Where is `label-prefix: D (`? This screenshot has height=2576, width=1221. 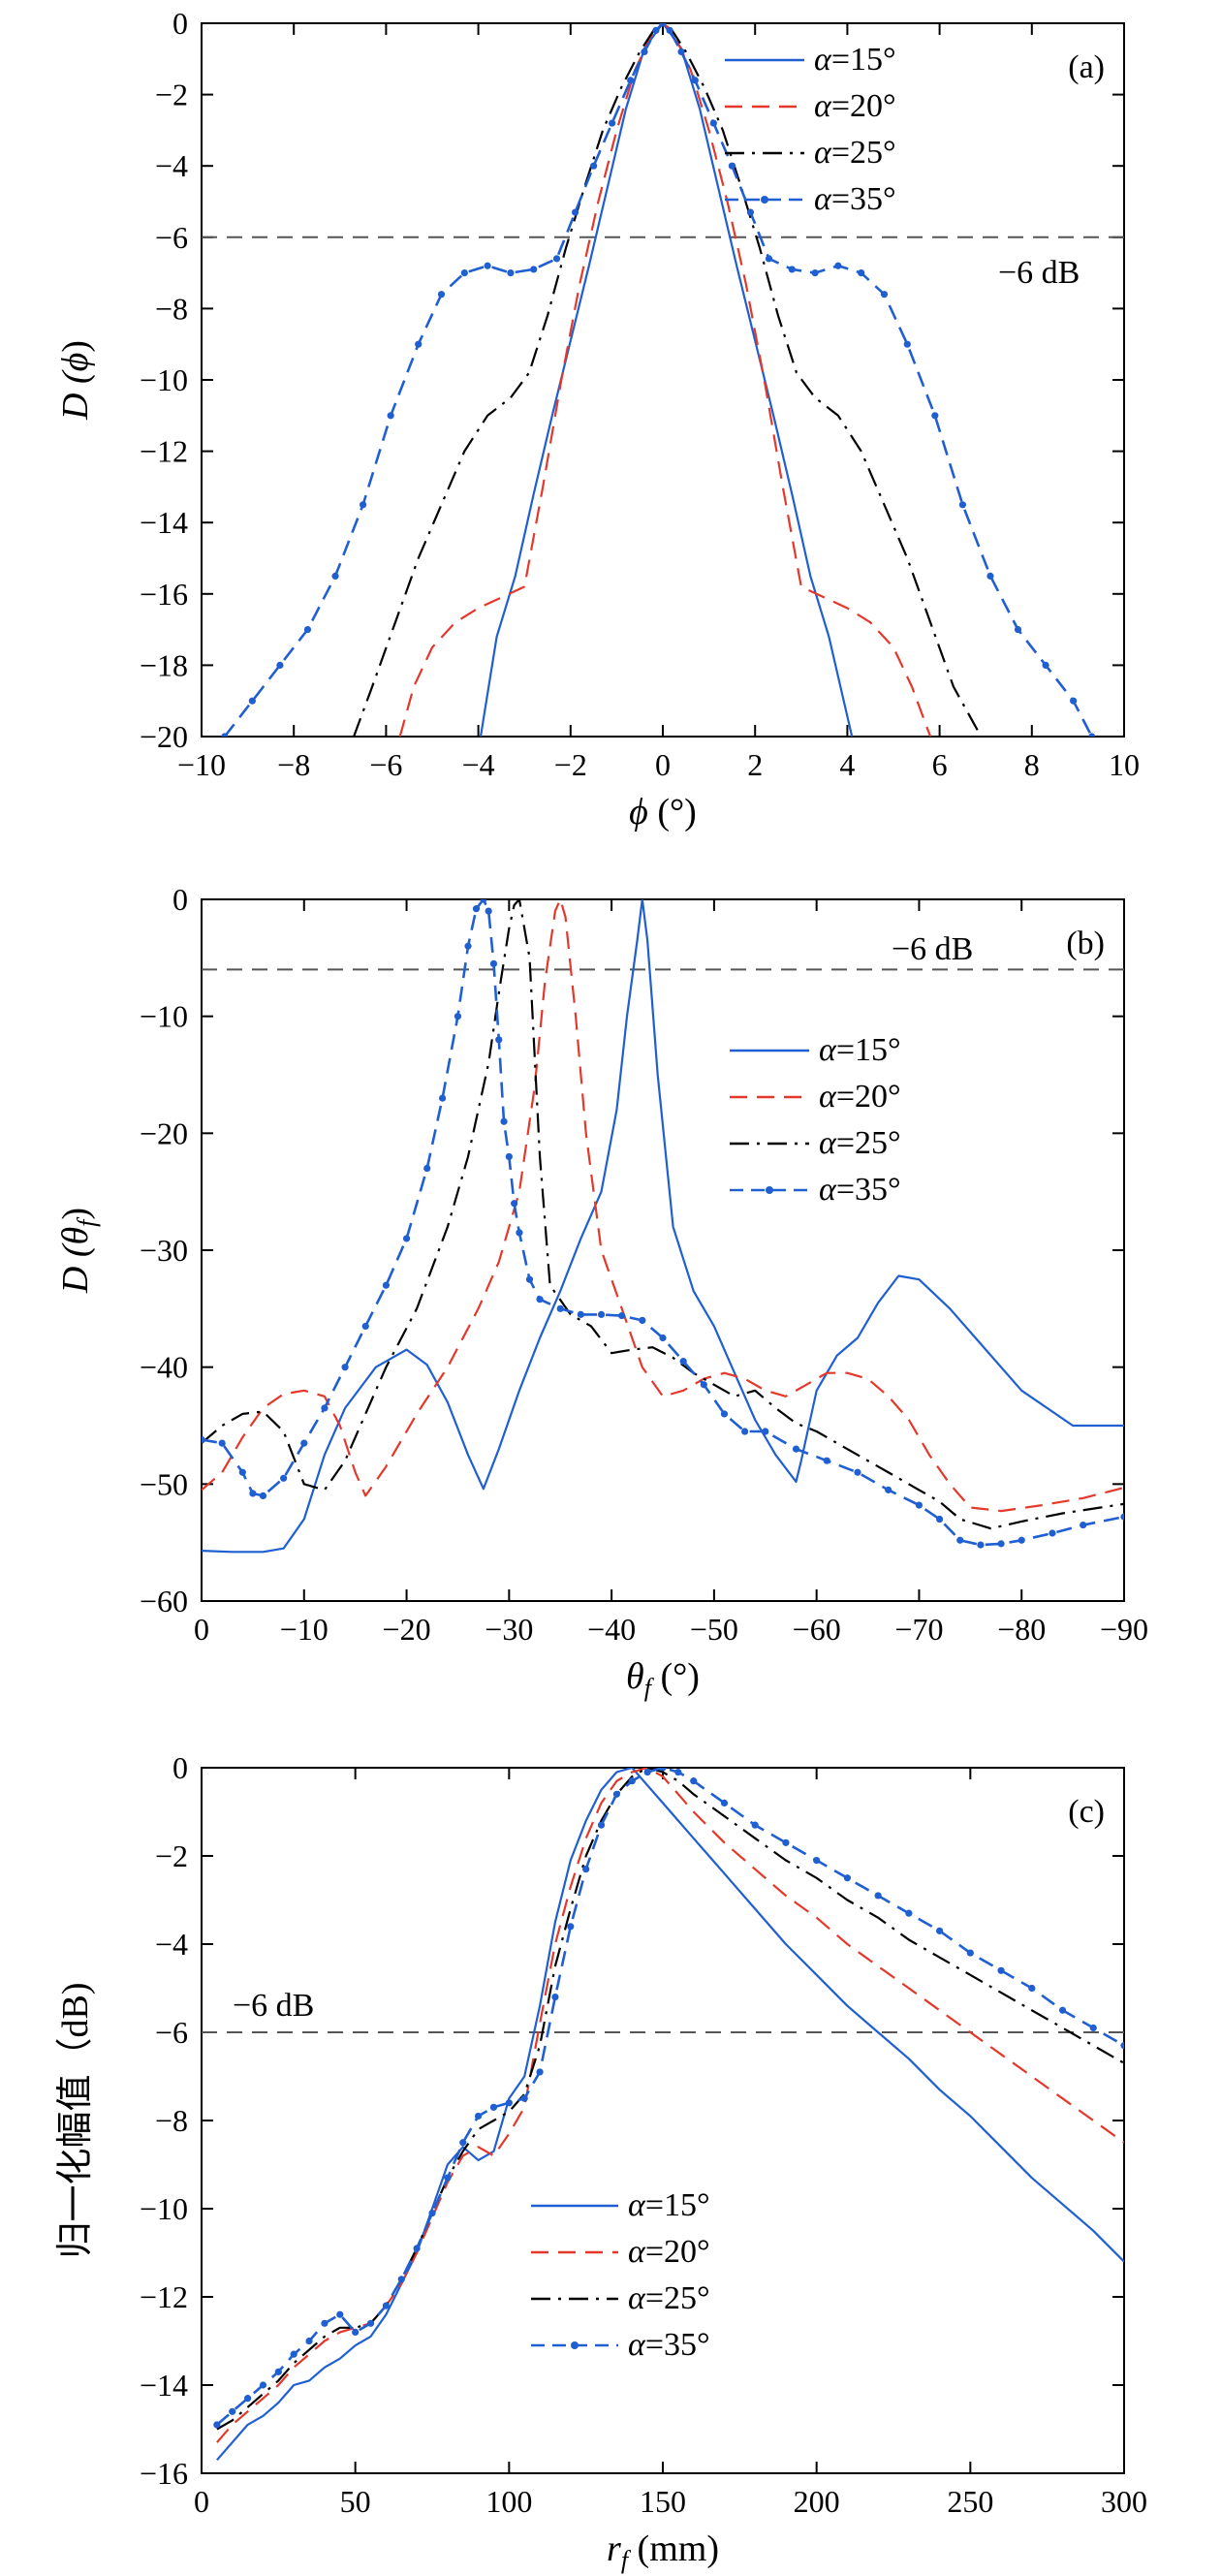
label-prefix: D ( is located at coordinates (75, 1268).